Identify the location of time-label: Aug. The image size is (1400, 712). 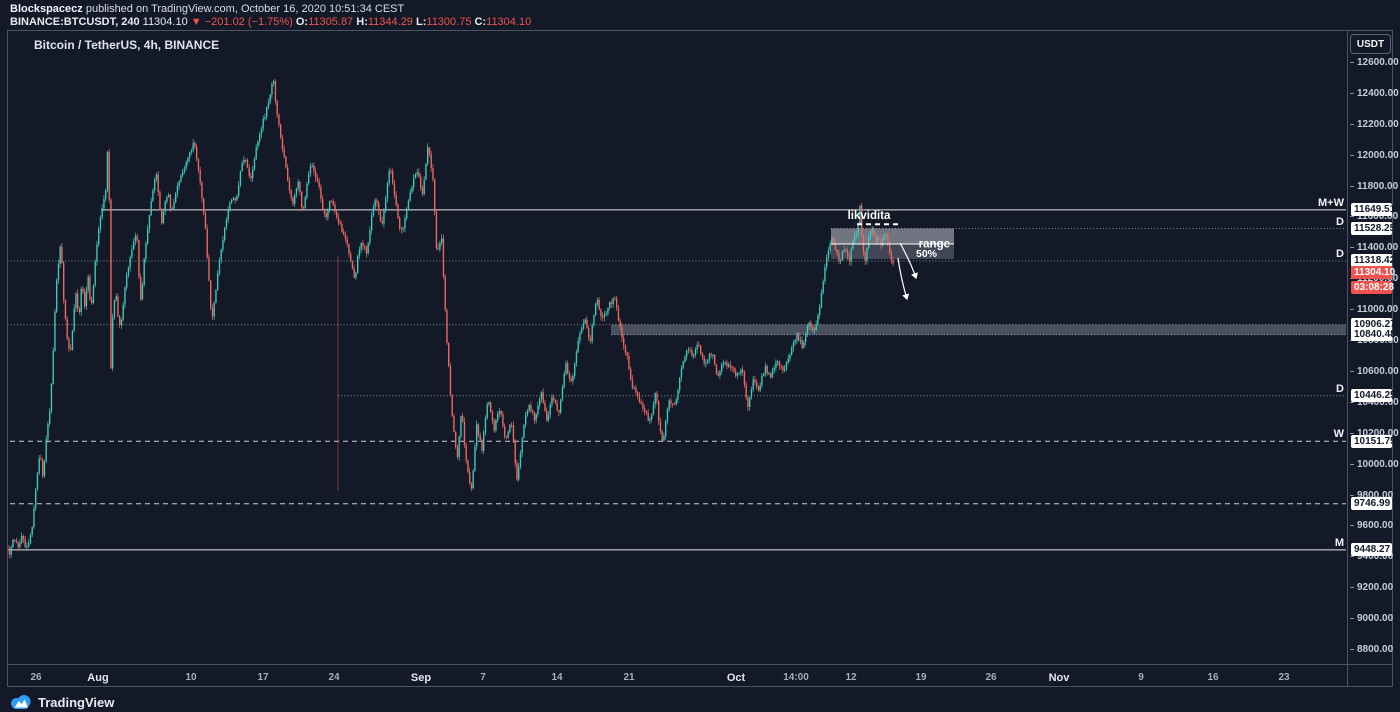
(98, 678).